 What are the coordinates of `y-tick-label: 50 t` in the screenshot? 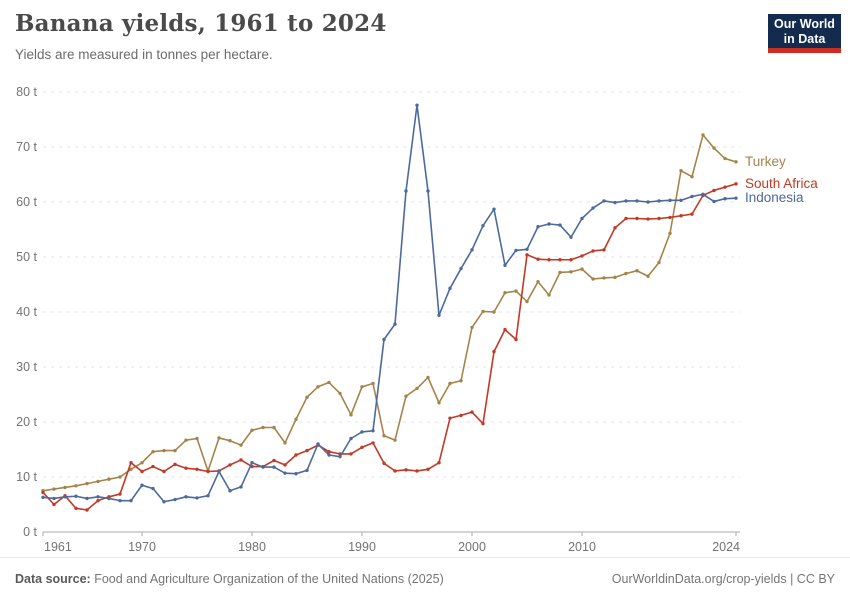 It's located at (26, 257).